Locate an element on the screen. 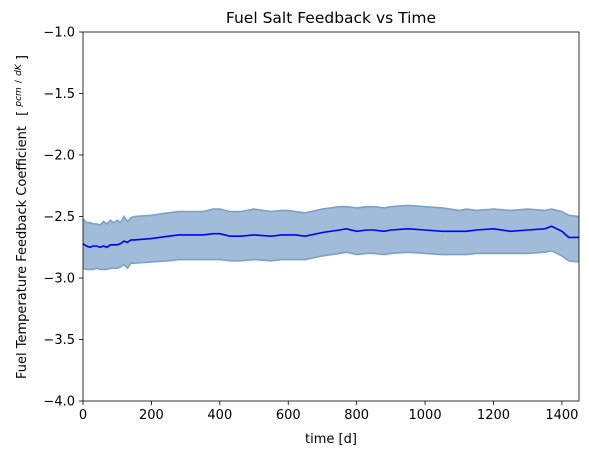  y-unit-denominator: dK is located at coordinates (19, 69).